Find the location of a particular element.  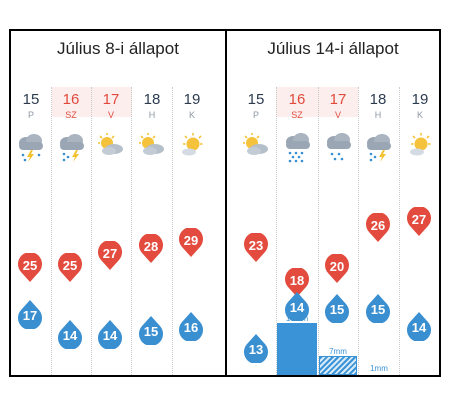

max-temp-marker: 26 is located at coordinates (378, 227).